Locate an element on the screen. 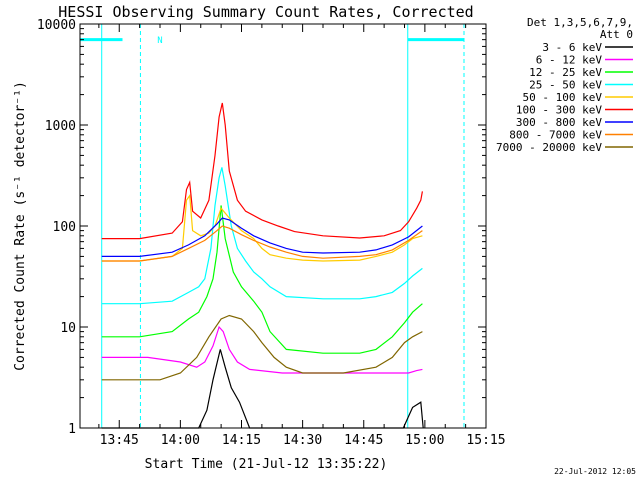  legend-label: 6 - 12 keV is located at coordinates (569, 60).